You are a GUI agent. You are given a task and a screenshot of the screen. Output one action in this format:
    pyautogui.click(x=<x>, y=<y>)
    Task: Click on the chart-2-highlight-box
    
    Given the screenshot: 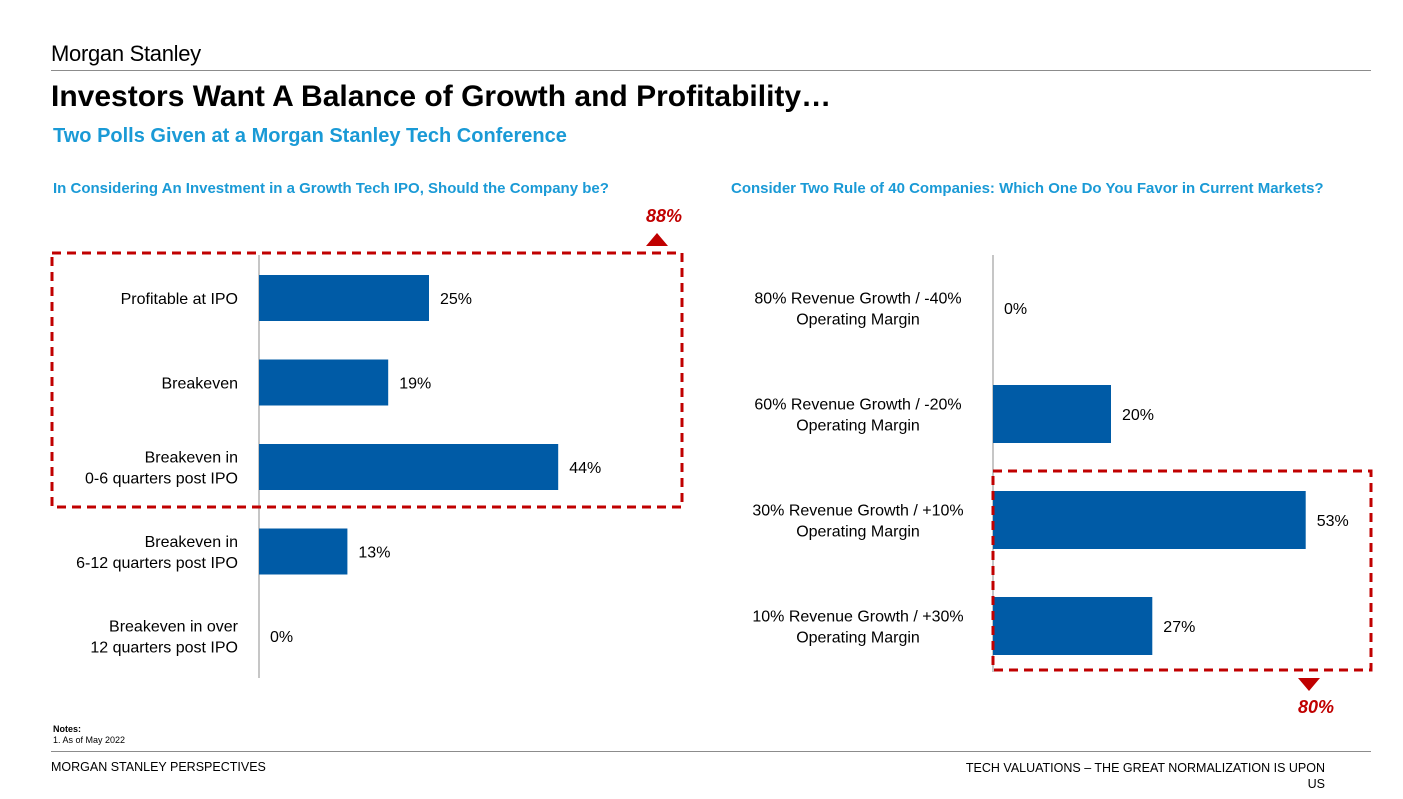 What is the action you would take?
    pyautogui.click(x=1182, y=570)
    